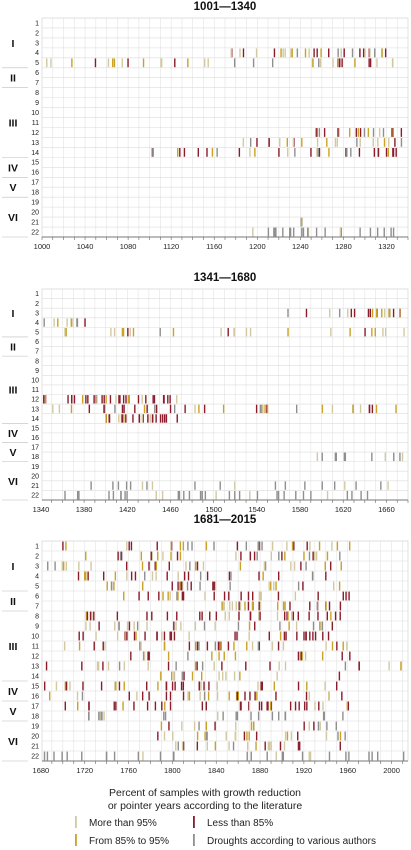 The image size is (411, 850). Describe the element at coordinates (37, 596) in the screenshot. I see `row-label: 6` at that location.